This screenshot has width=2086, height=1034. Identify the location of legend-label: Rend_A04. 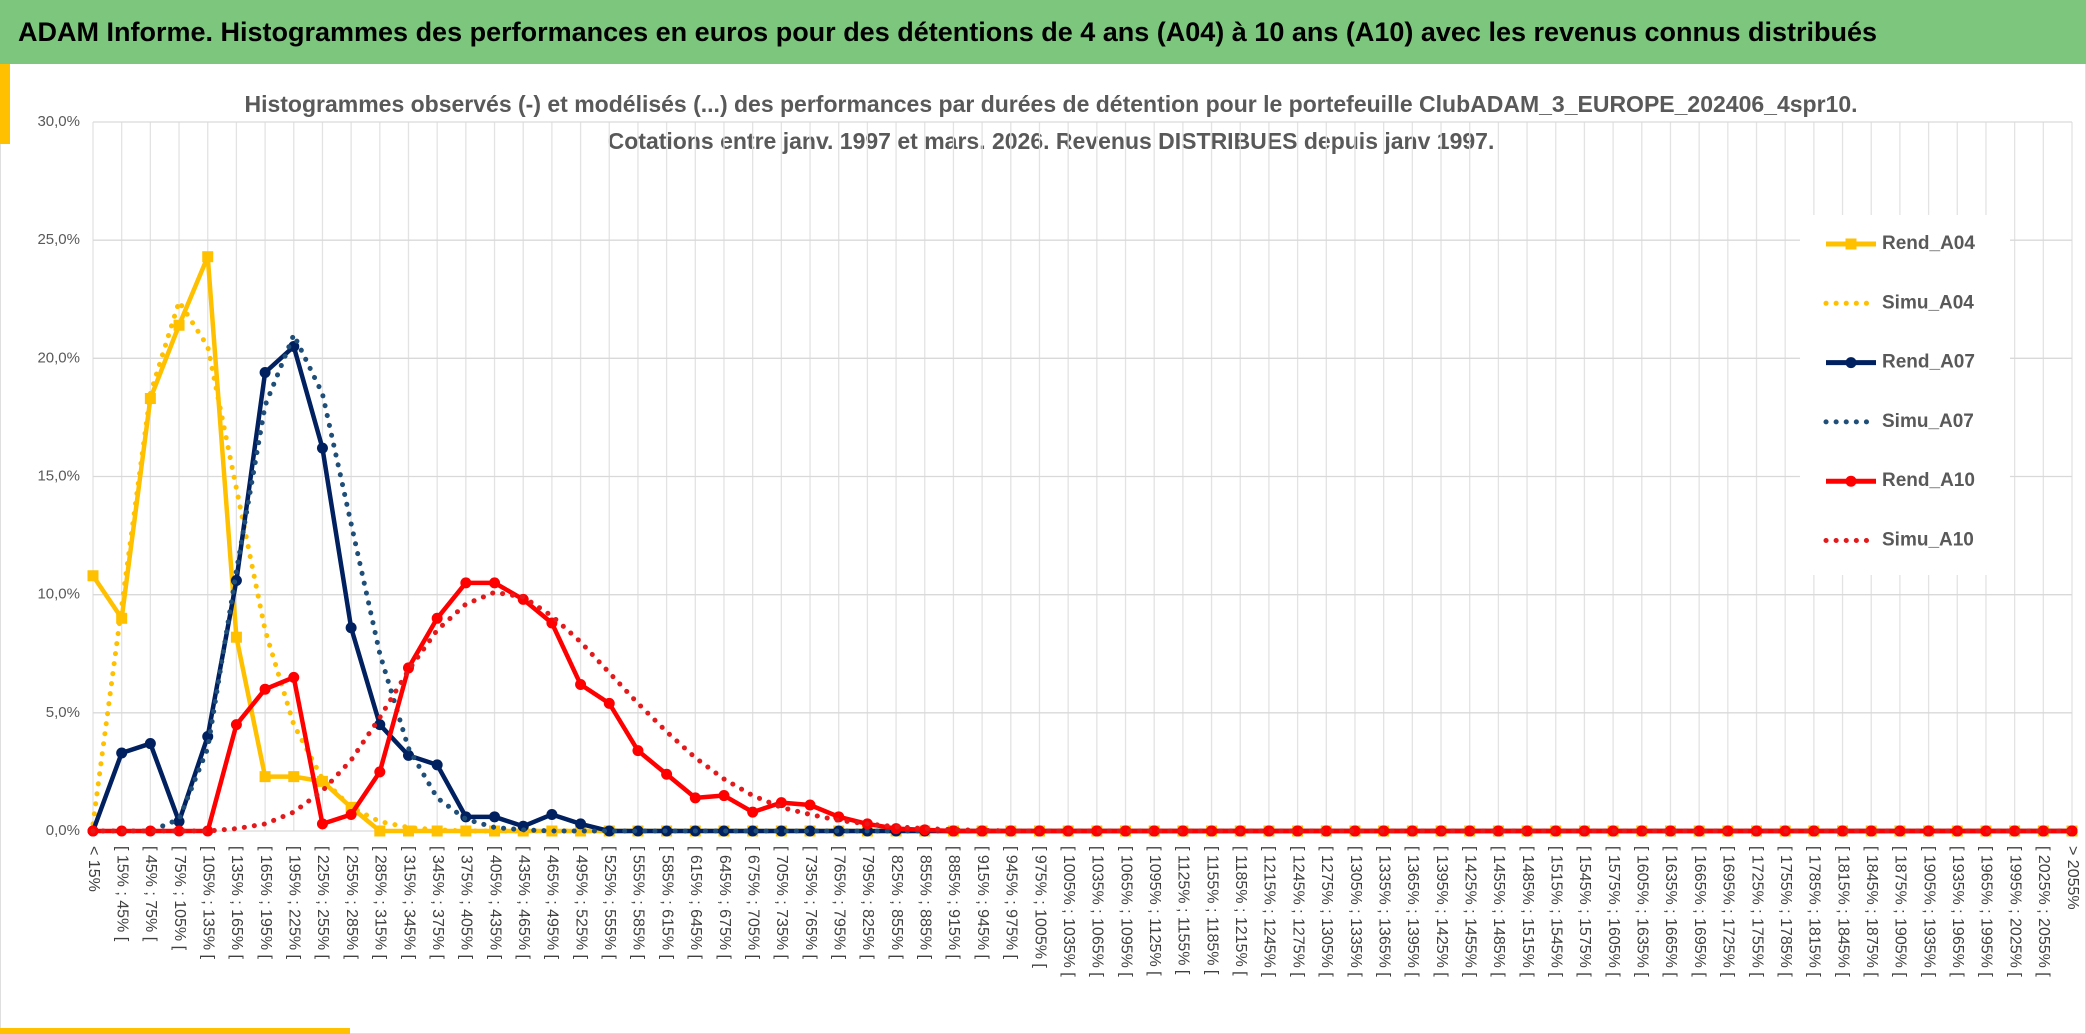
(1928, 243).